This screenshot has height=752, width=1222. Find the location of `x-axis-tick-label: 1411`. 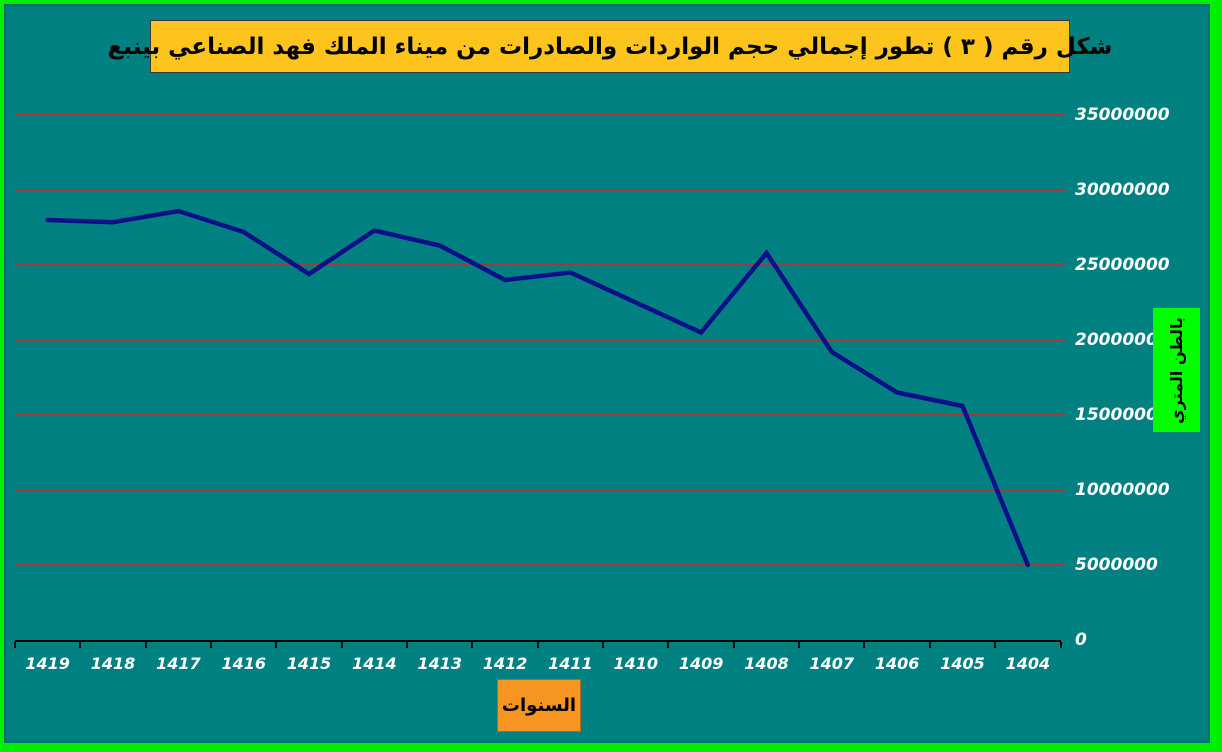

x-axis-tick-label: 1411 is located at coordinates (570, 663).